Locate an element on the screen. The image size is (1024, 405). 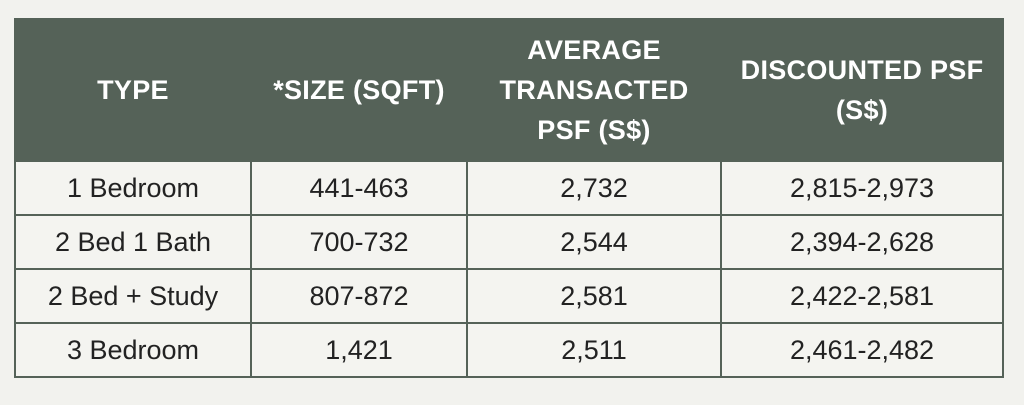
cell-average-psf: 2,544 is located at coordinates (594, 242).